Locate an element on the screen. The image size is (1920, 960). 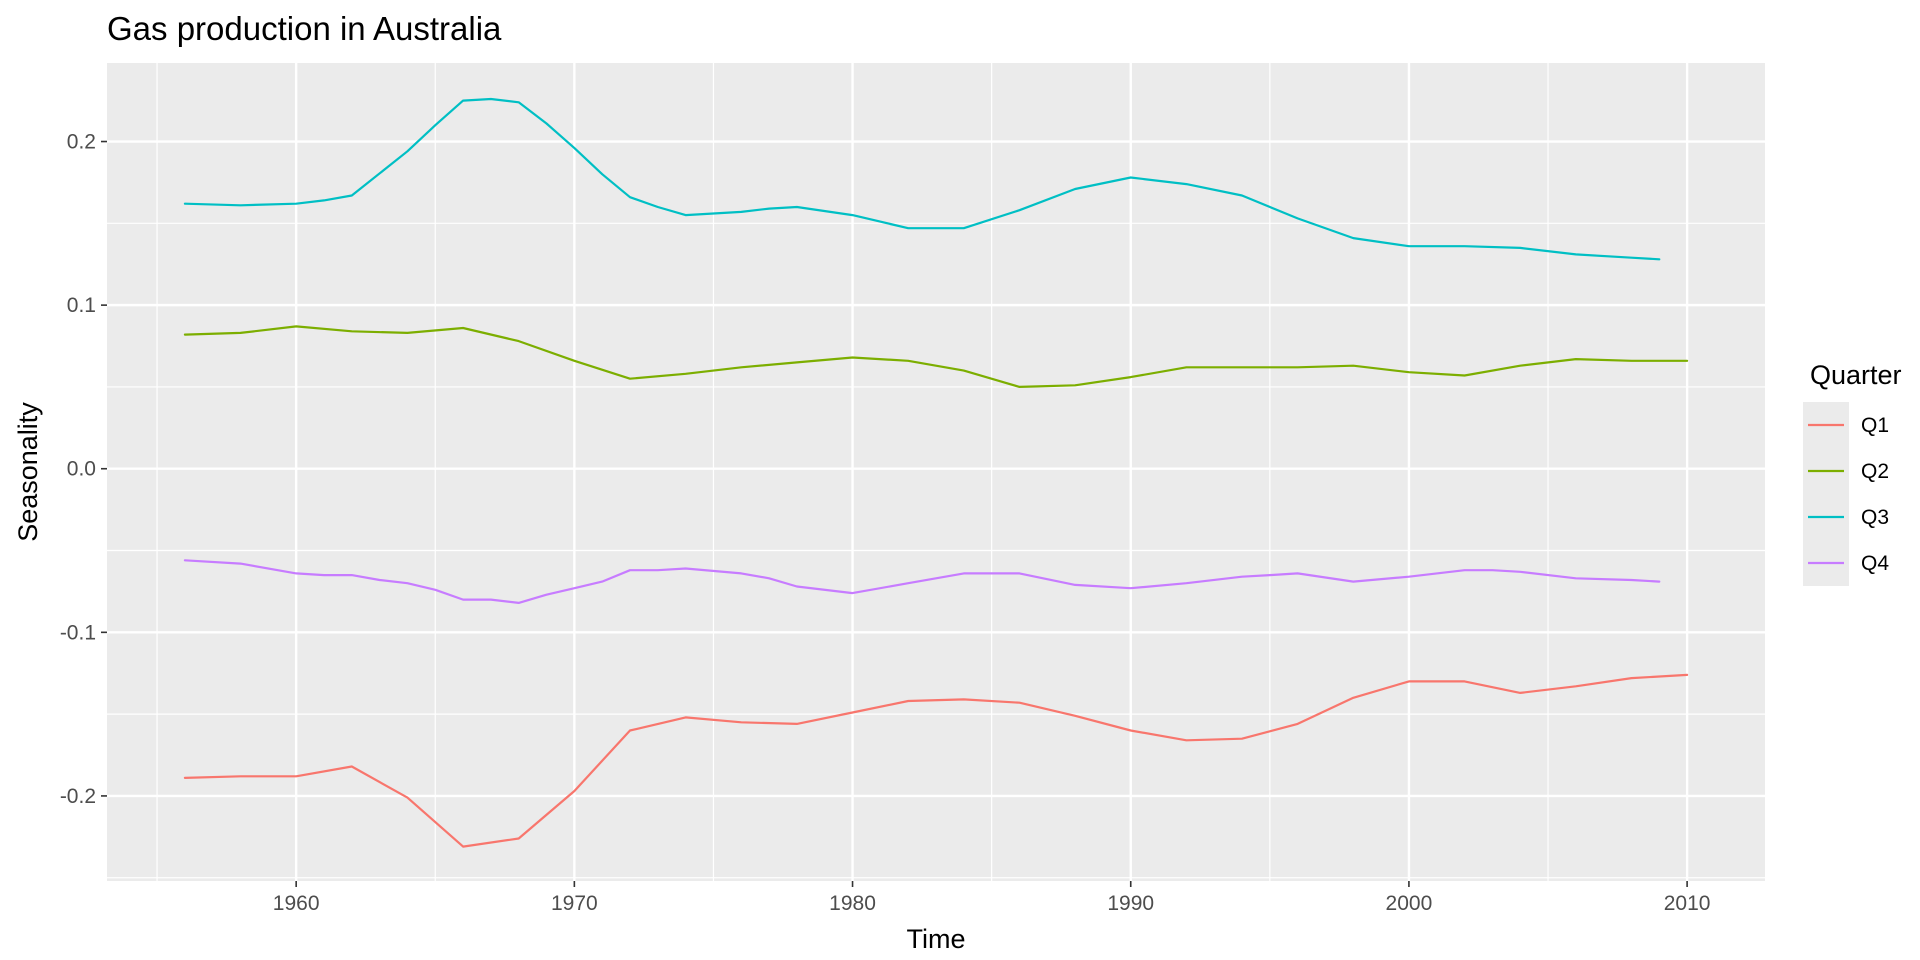
x-tick-label: 2010 is located at coordinates (1687, 903).